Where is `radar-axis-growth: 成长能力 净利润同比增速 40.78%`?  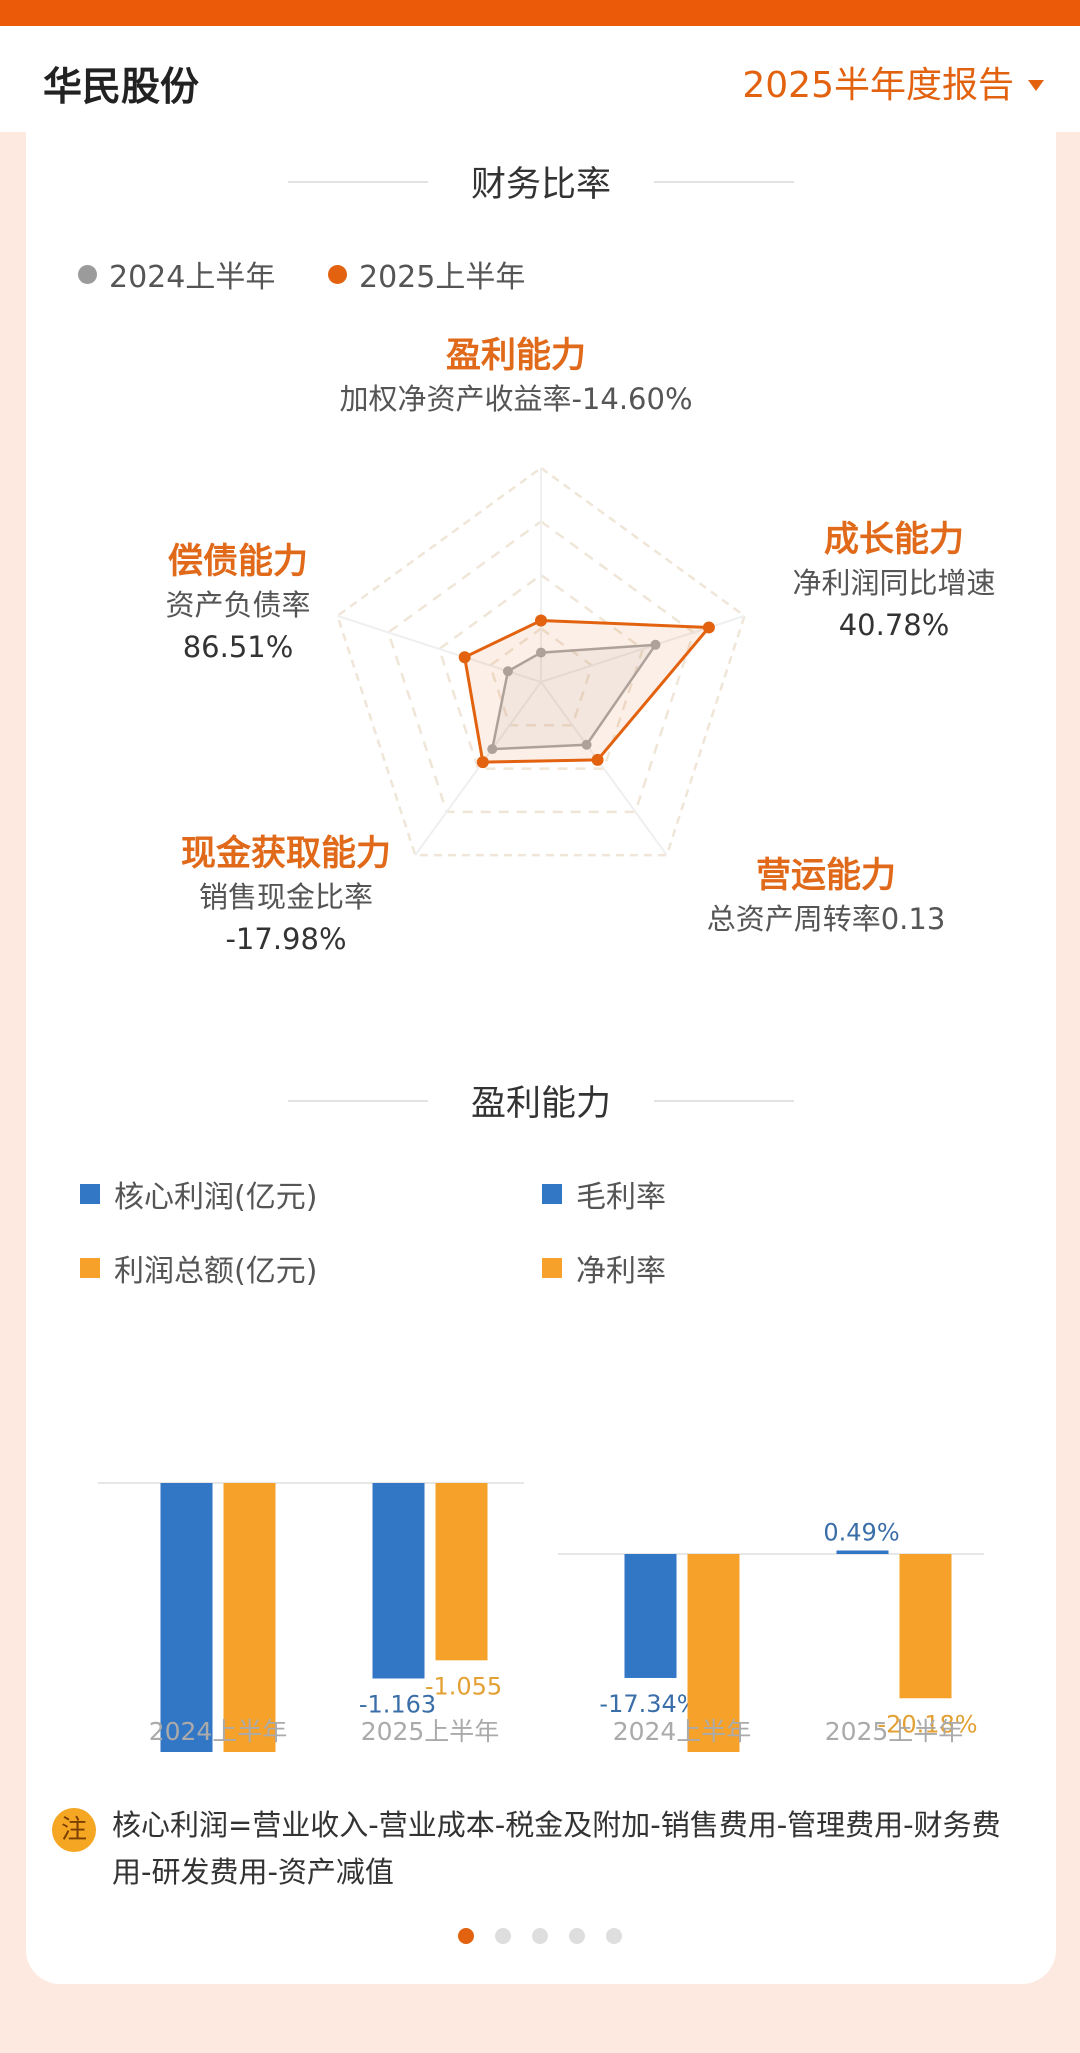
radar-axis-growth: 成长能力 净利润同比增速 40.78% is located at coordinates (894, 582).